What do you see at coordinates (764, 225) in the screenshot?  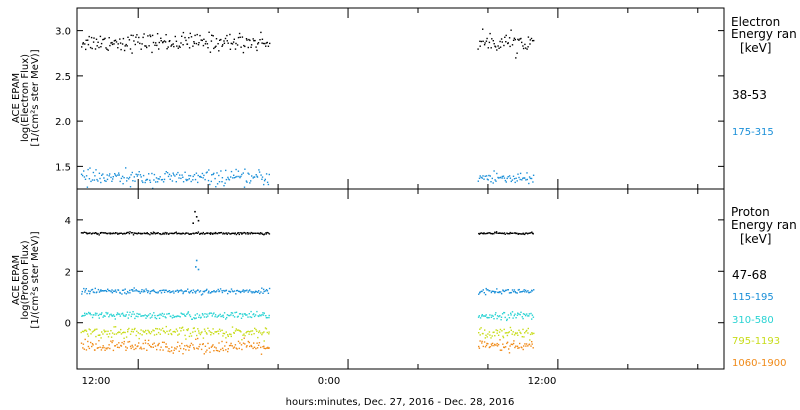 I see `proton-legend-title-2: Energy ran` at bounding box center [764, 225].